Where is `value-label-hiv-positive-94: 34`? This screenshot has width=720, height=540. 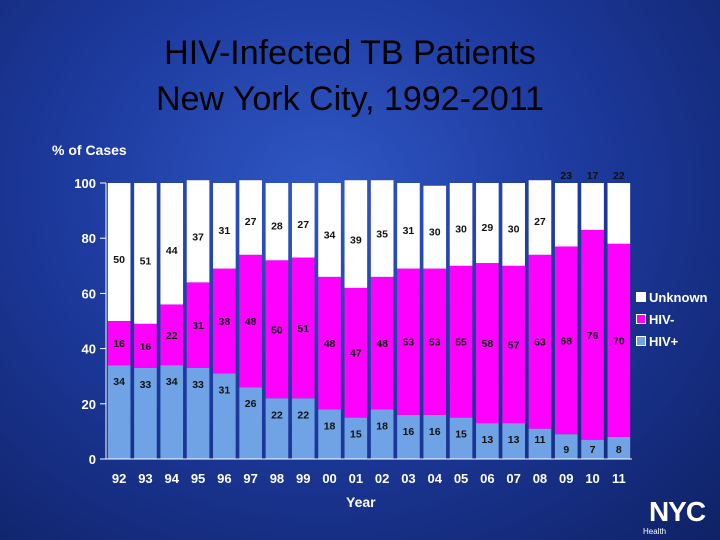 value-label-hiv-positive-94: 34 is located at coordinates (172, 382).